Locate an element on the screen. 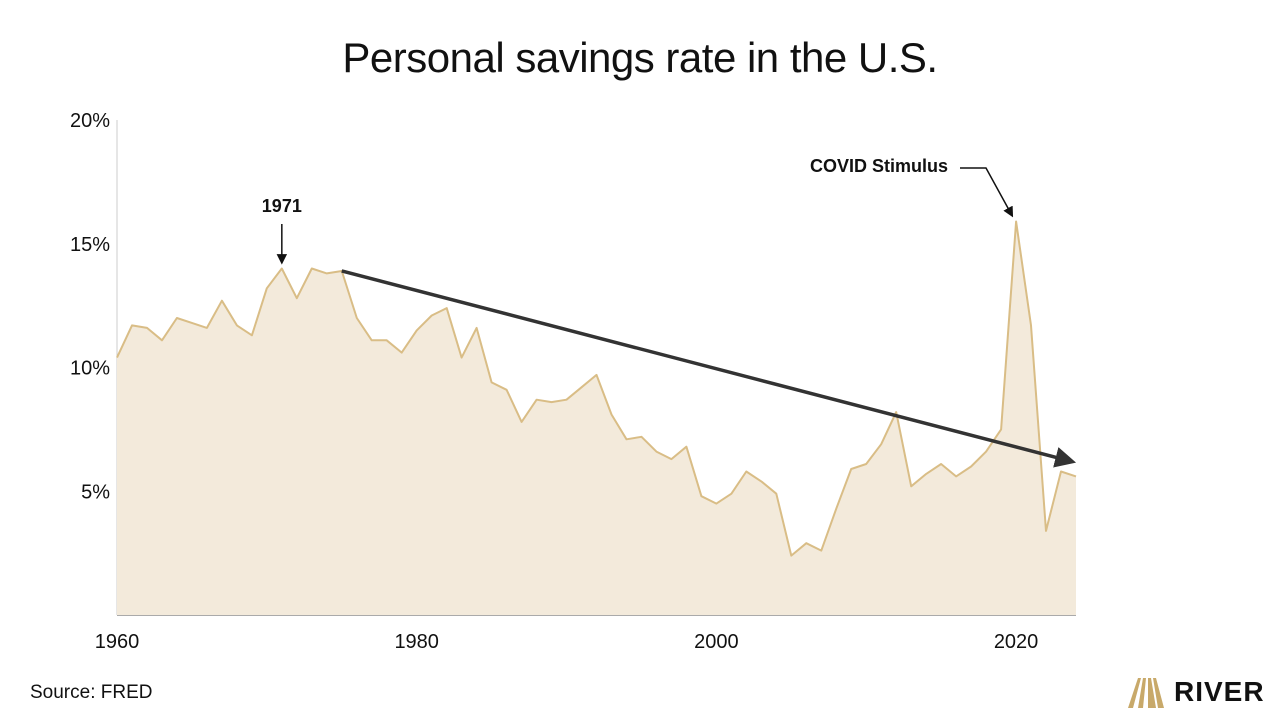  data-point-2000 is located at coordinates (716, 504).